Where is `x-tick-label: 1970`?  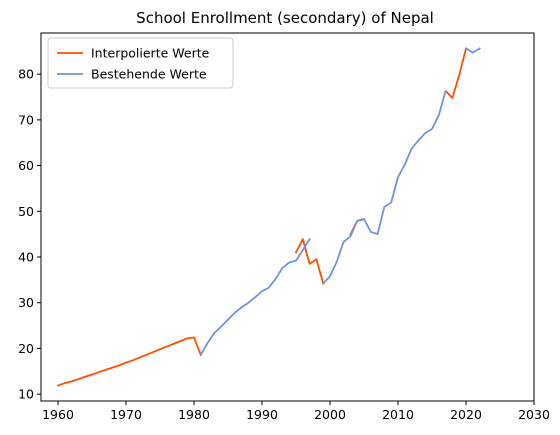 x-tick-label: 1970 is located at coordinates (126, 414).